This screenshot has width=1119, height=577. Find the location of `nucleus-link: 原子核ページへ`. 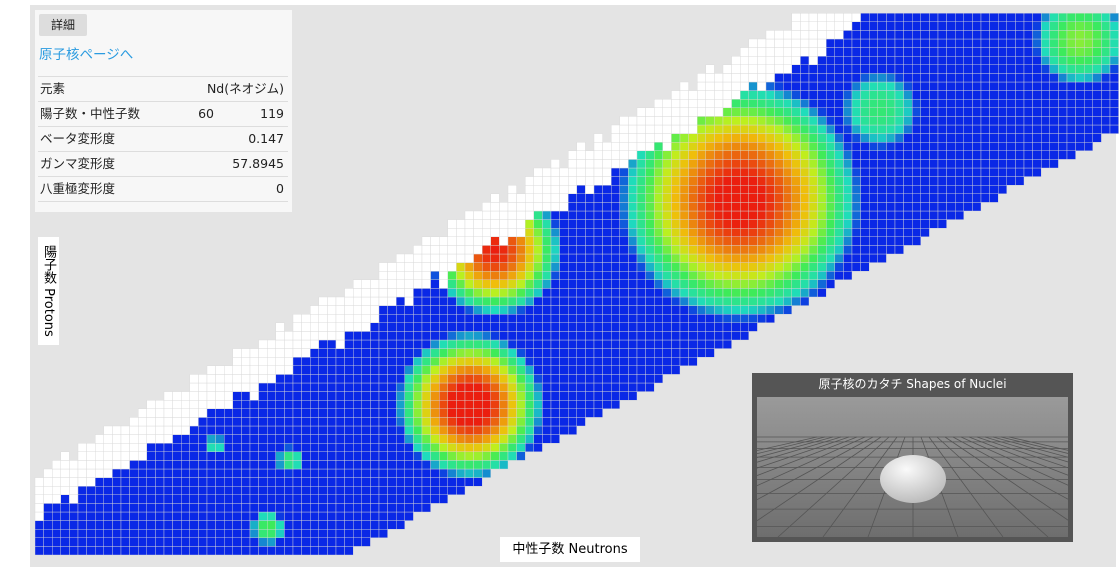

nucleus-link: 原子核ページへ is located at coordinates (86, 55).